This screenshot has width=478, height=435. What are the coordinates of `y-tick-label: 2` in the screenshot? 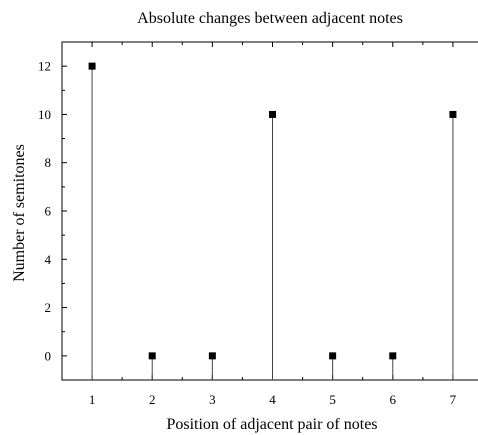 It's located at (48, 307).